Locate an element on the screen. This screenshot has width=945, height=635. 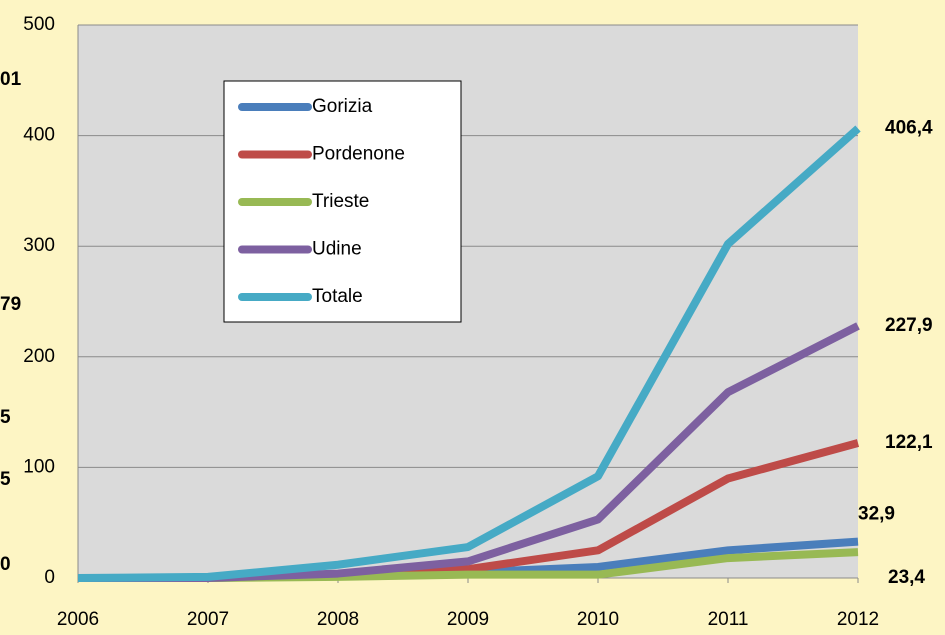
legend-label: Totale is located at coordinates (337, 296).